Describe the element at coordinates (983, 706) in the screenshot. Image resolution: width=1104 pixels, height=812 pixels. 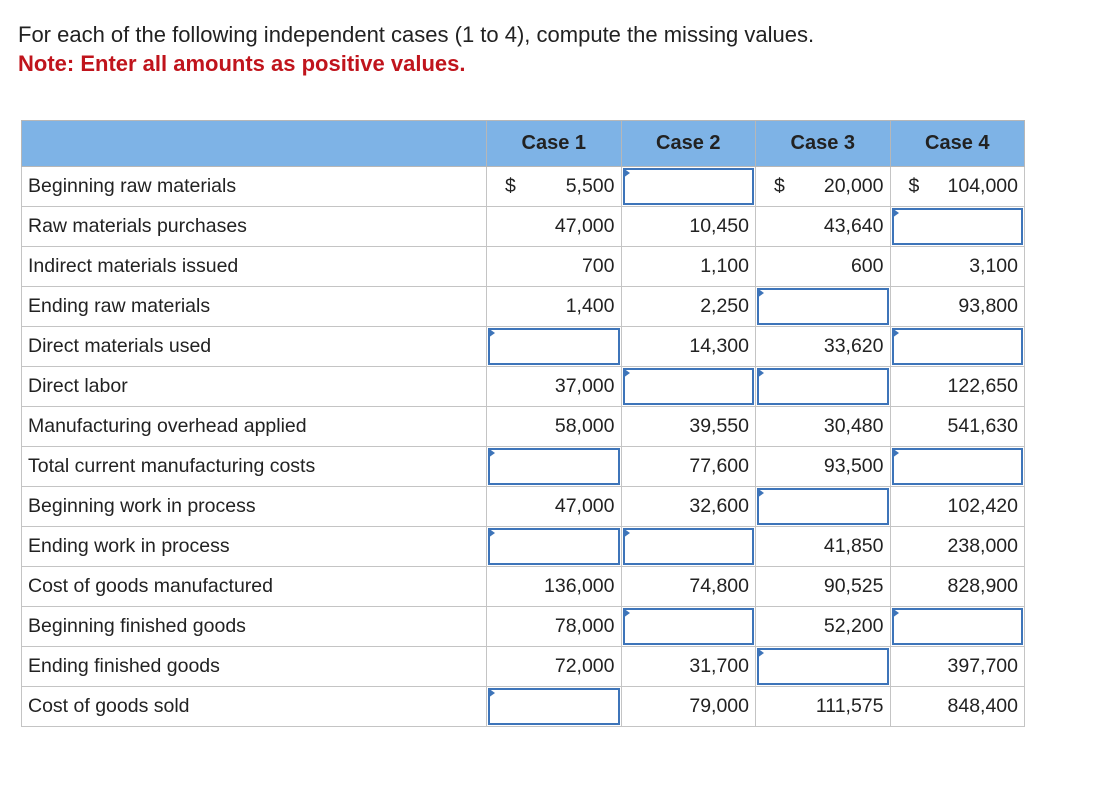
I see `cell-value: 848,400` at that location.